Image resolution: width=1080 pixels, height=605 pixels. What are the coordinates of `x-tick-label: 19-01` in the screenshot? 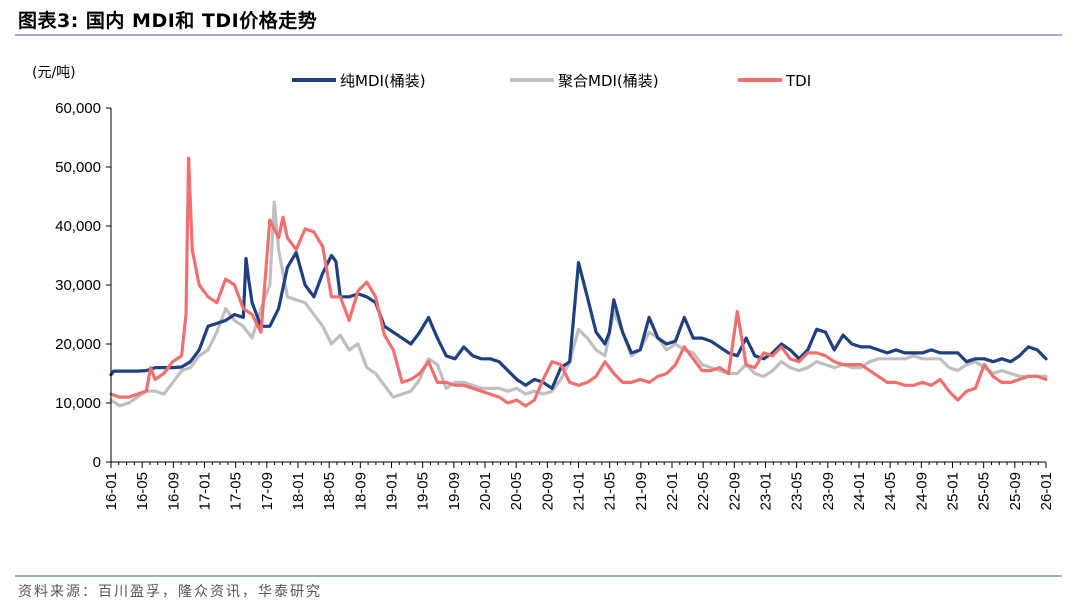 It's located at (392, 491).